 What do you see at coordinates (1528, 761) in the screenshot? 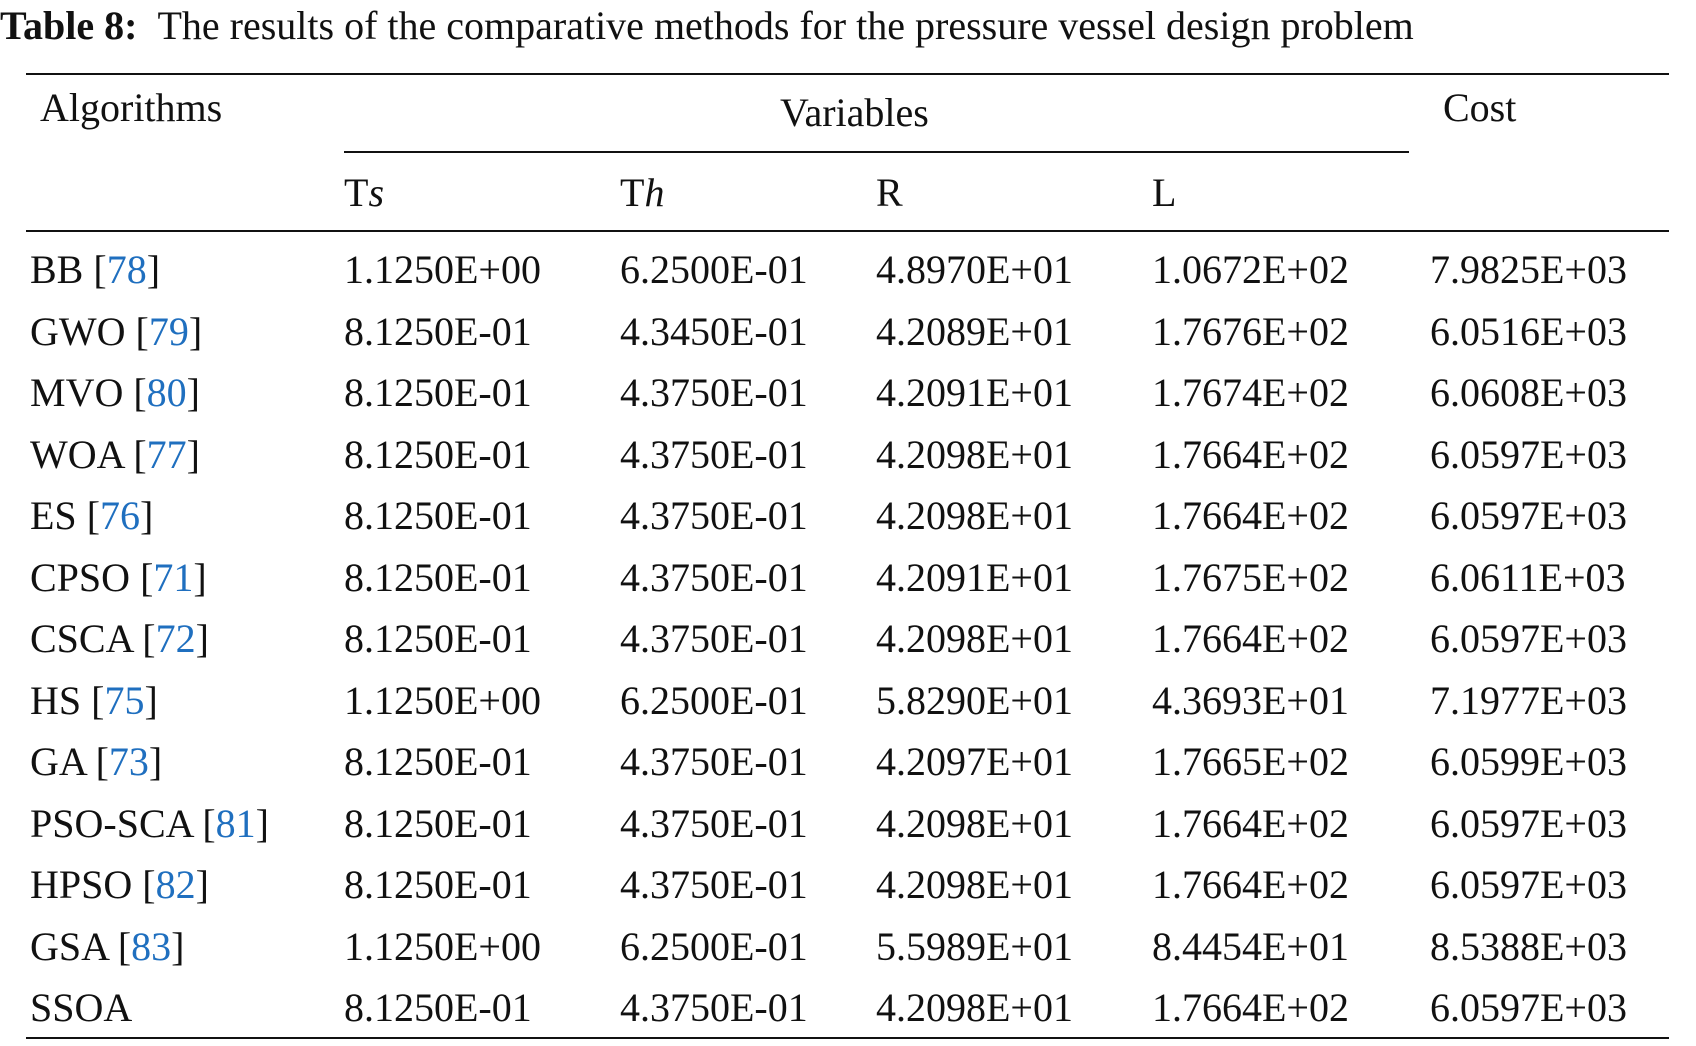
I see `value-cell: 6.0599E+03` at bounding box center [1528, 761].